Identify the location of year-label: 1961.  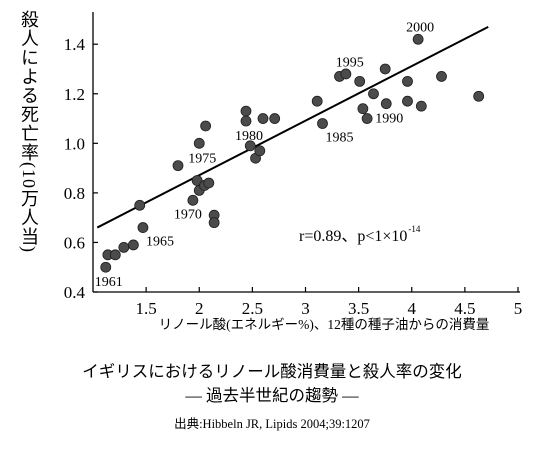
(109, 282).